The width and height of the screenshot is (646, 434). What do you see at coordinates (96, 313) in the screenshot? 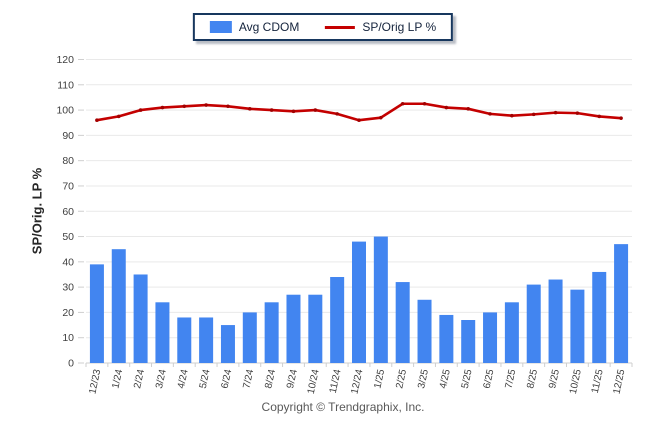
I see `bar-12/23` at bounding box center [96, 313].